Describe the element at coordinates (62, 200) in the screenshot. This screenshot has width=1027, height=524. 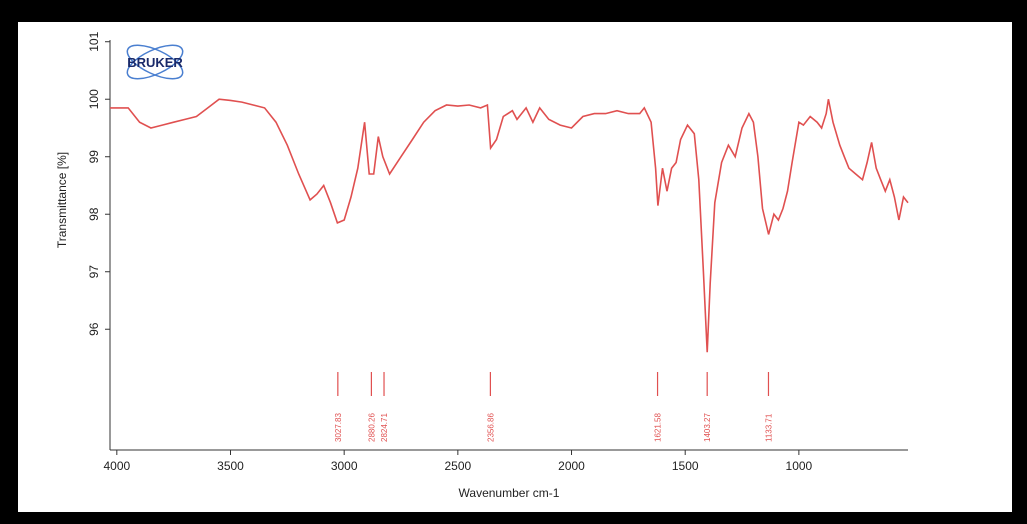
I see `y-axis-label: Transmittance [%]` at that location.